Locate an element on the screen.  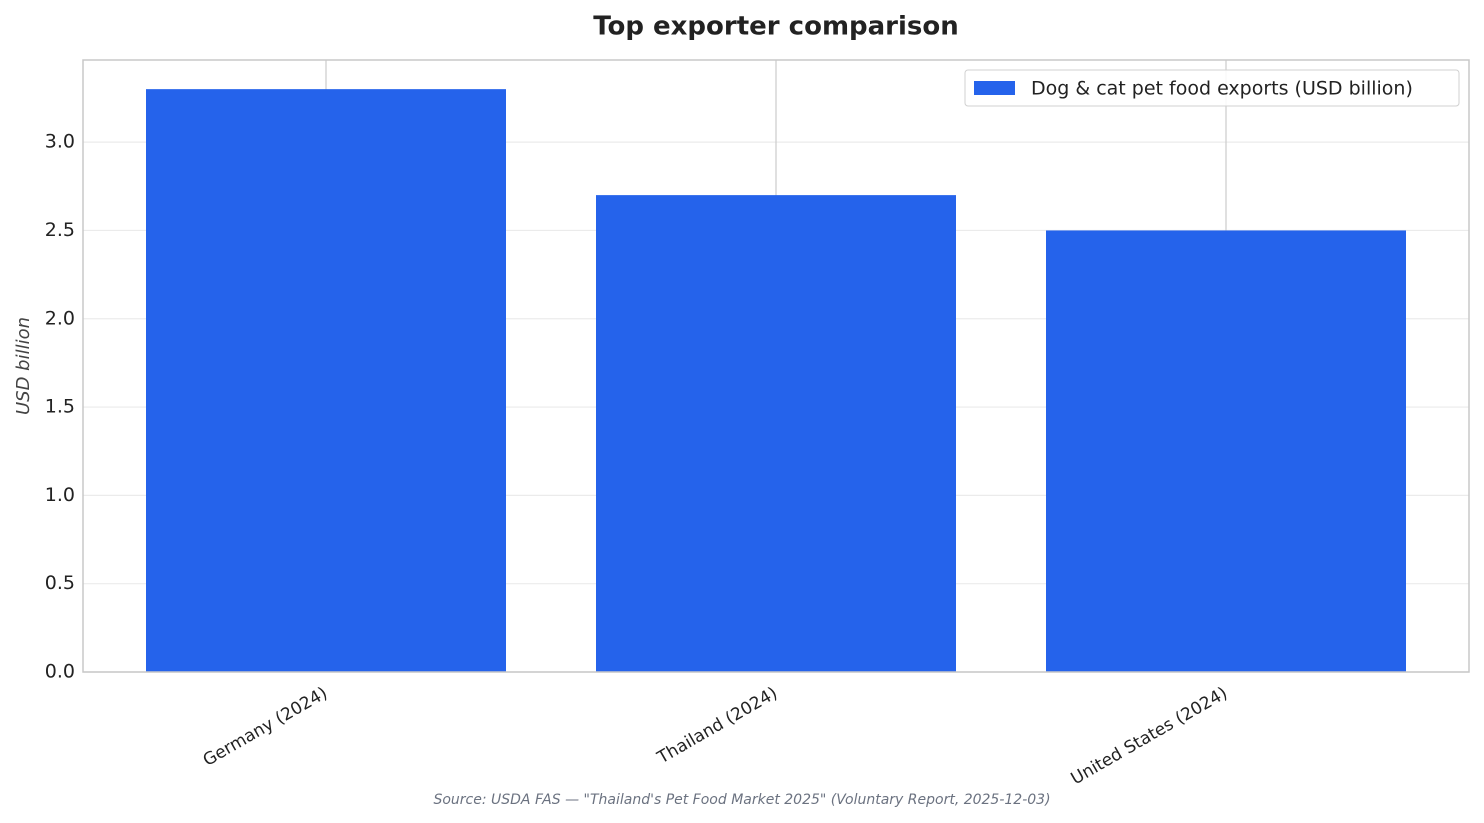
chart-title: Top exporter comparison is located at coordinates (776, 27).